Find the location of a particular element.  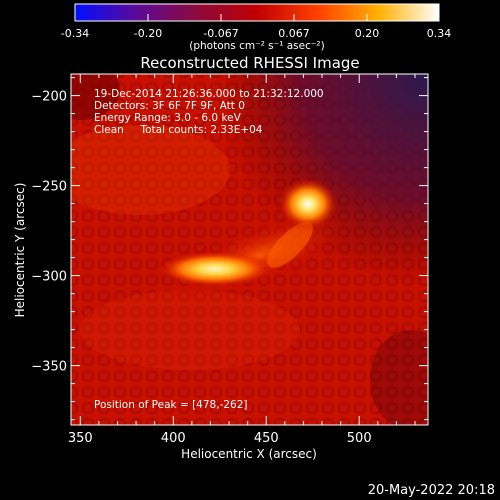

colorbar is located at coordinates (257, 12).